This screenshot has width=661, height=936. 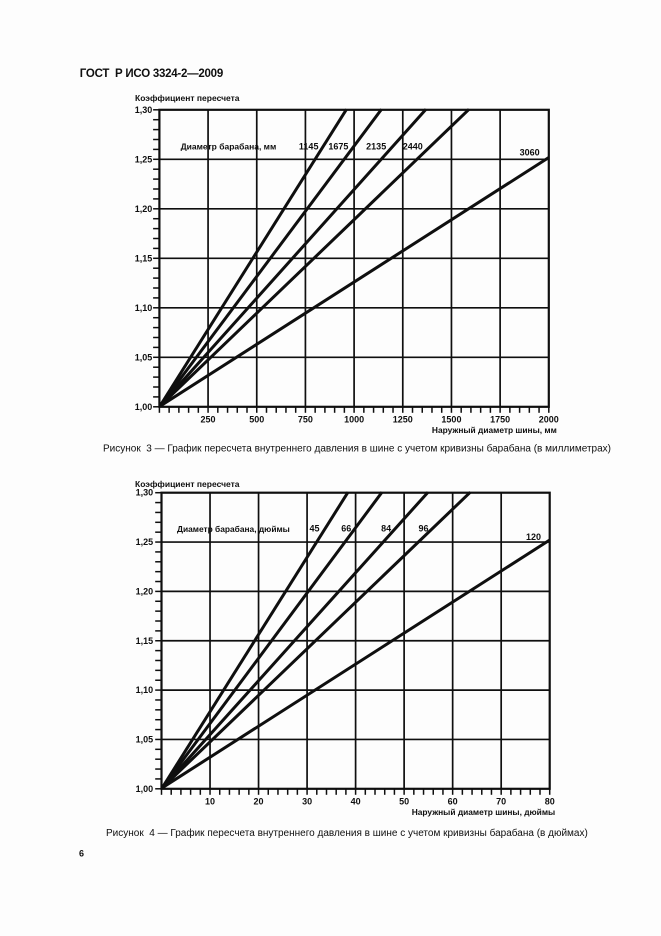 What do you see at coordinates (549, 419) in the screenshot?
I see `svg-text: 2000` at bounding box center [549, 419].